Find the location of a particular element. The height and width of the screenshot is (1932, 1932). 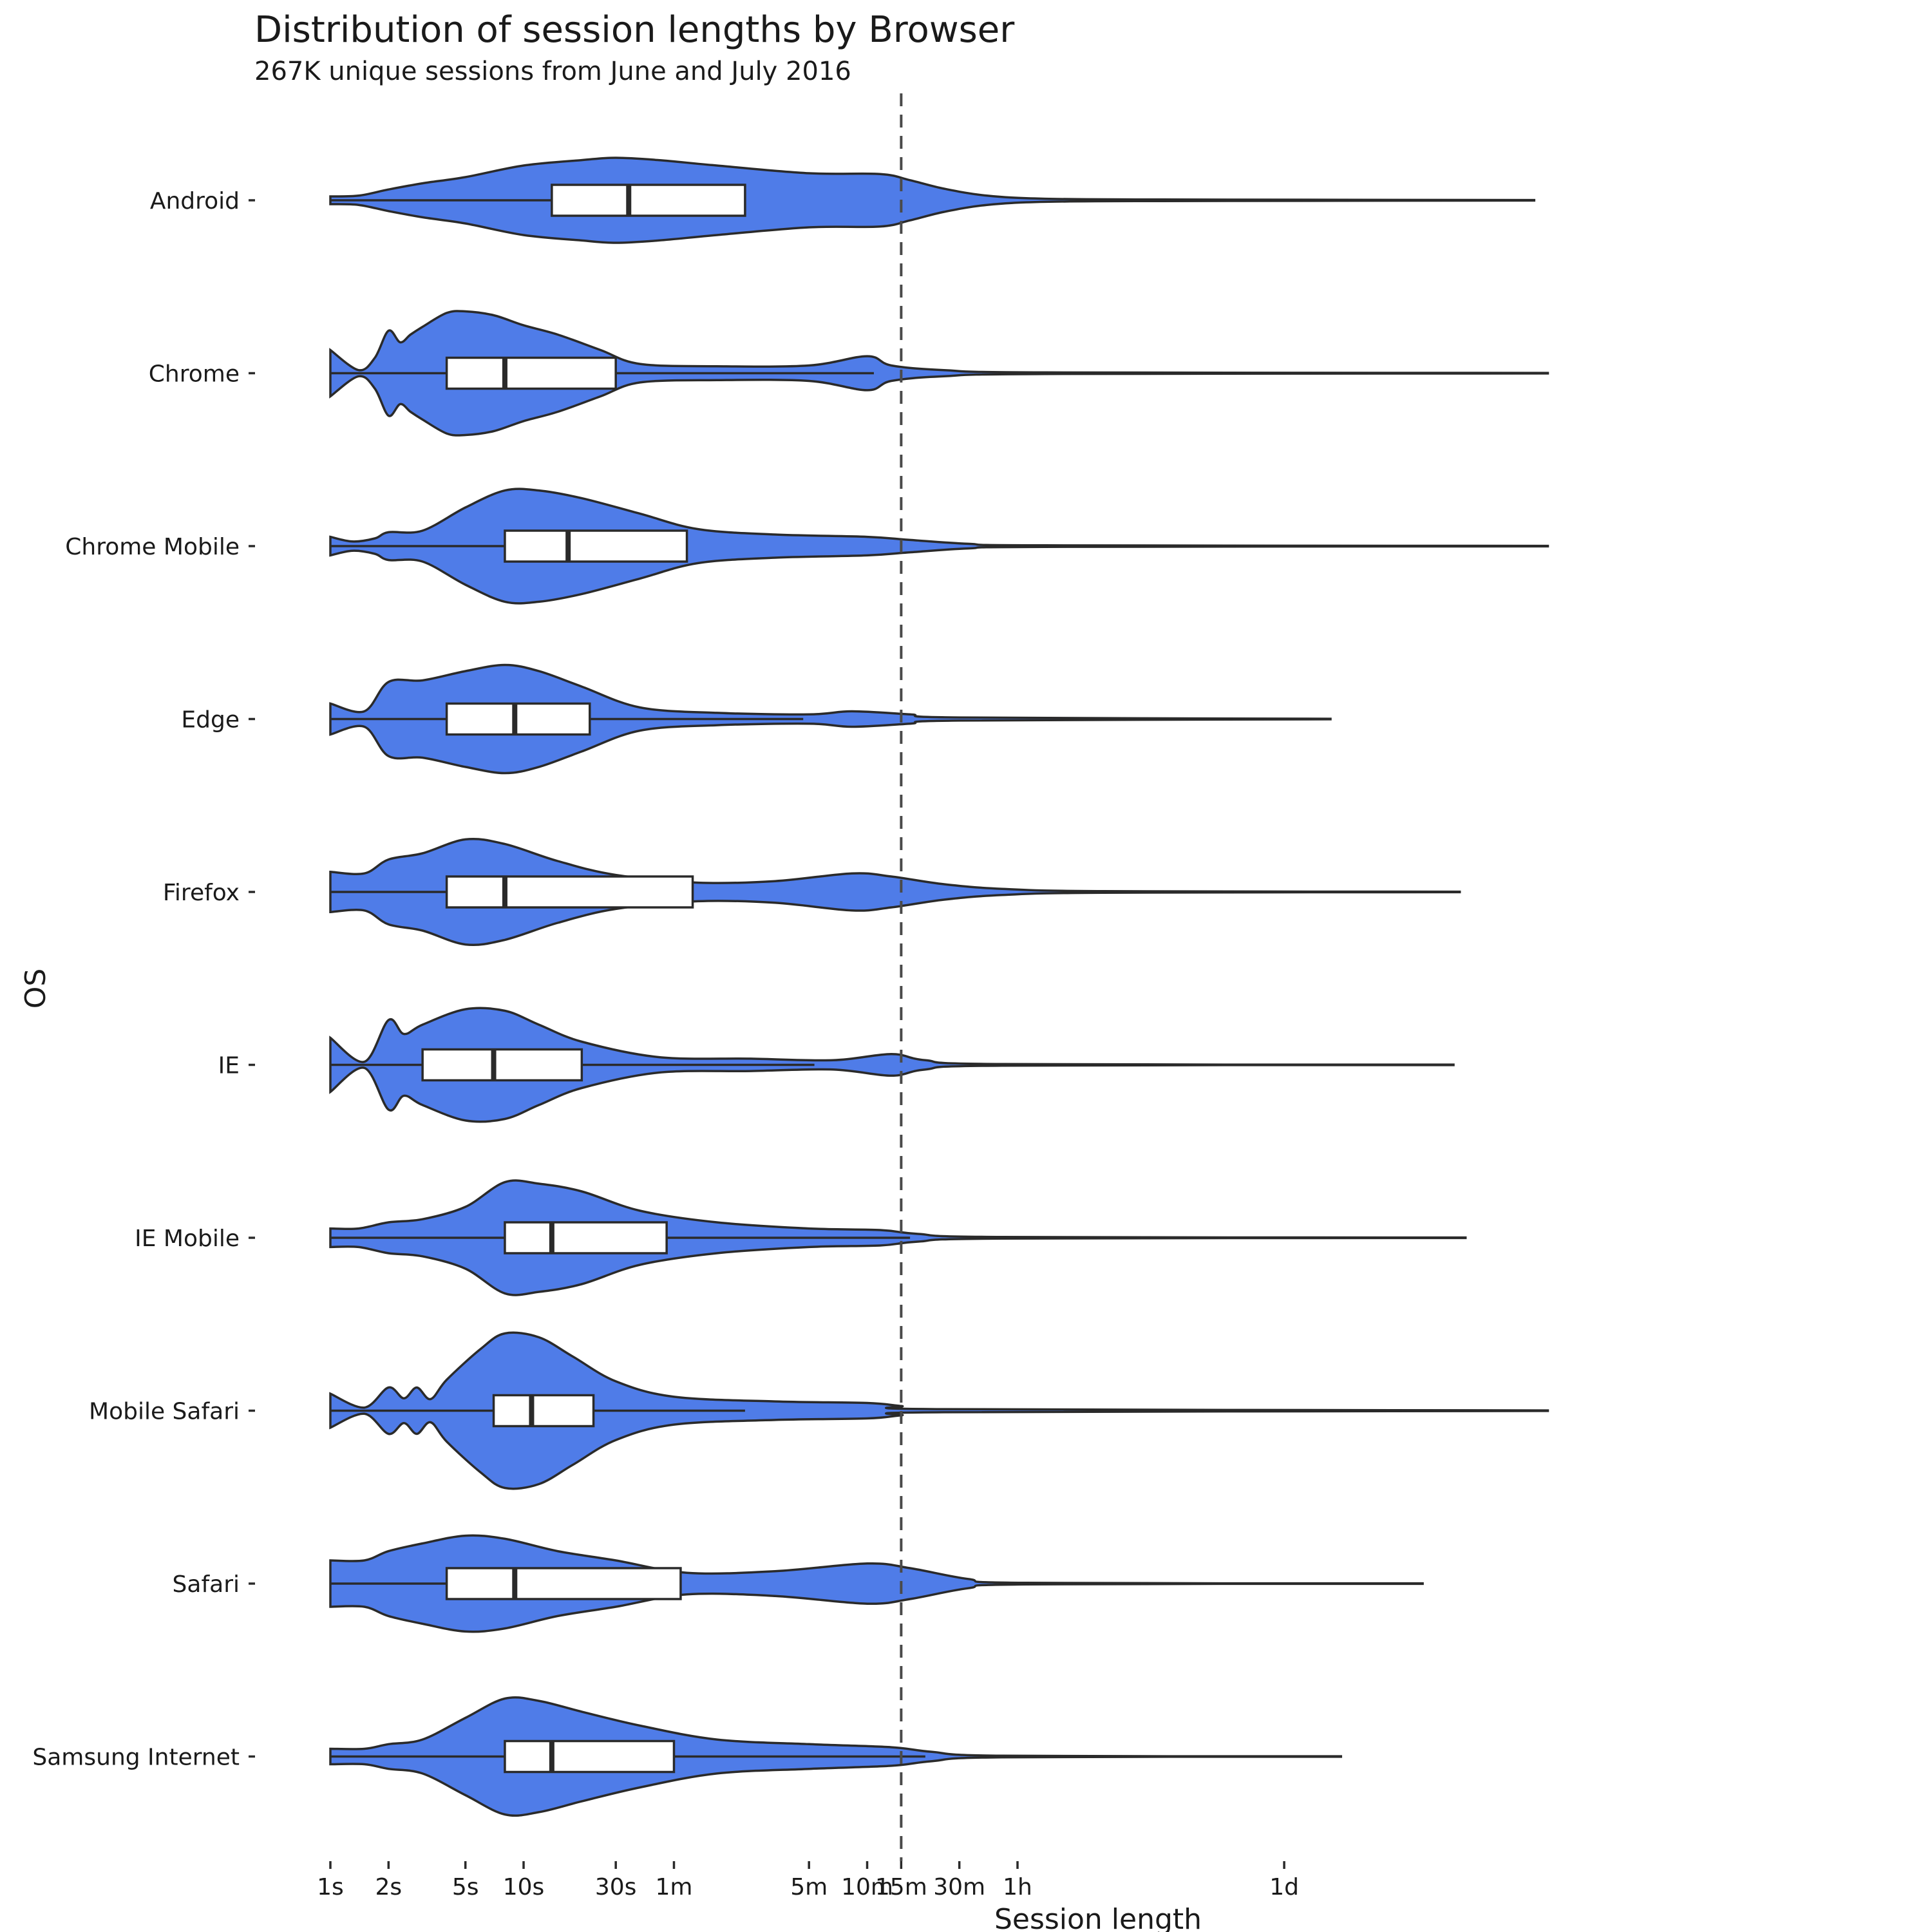

violin-chrome is located at coordinates (939, 373).